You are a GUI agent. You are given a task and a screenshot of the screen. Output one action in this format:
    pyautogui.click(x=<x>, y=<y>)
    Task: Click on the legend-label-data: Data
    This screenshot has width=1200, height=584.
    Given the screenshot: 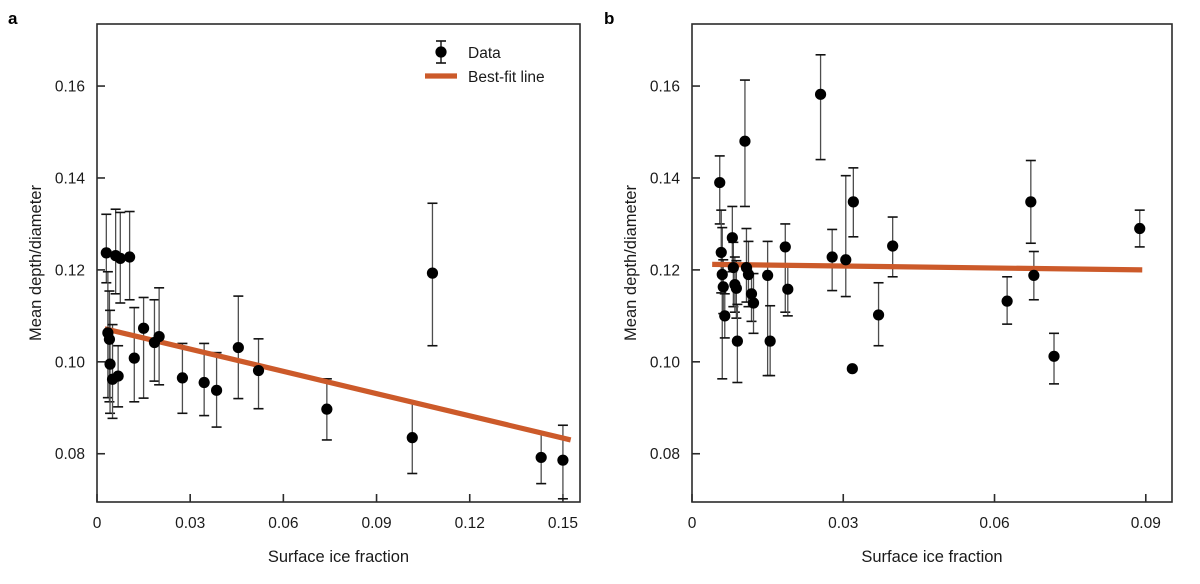 What is the action you would take?
    pyautogui.click(x=484, y=53)
    